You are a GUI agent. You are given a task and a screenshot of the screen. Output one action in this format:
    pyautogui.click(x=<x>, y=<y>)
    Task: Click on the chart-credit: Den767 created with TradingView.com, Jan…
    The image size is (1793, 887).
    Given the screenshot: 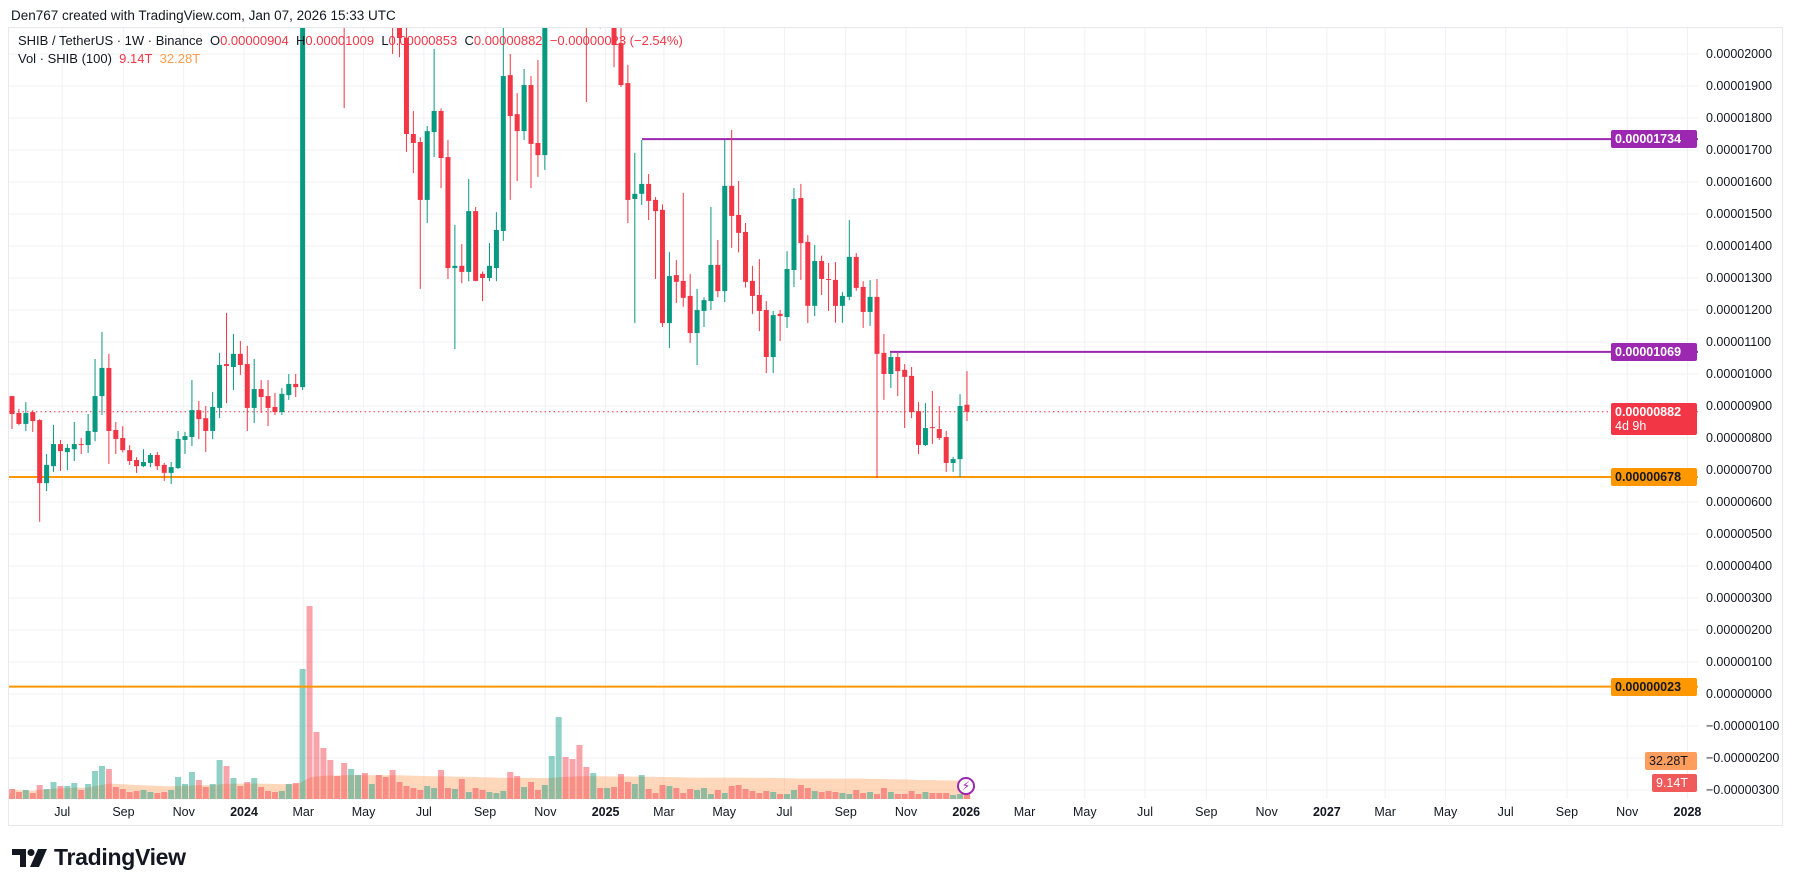 What is the action you would take?
    pyautogui.click(x=203, y=15)
    